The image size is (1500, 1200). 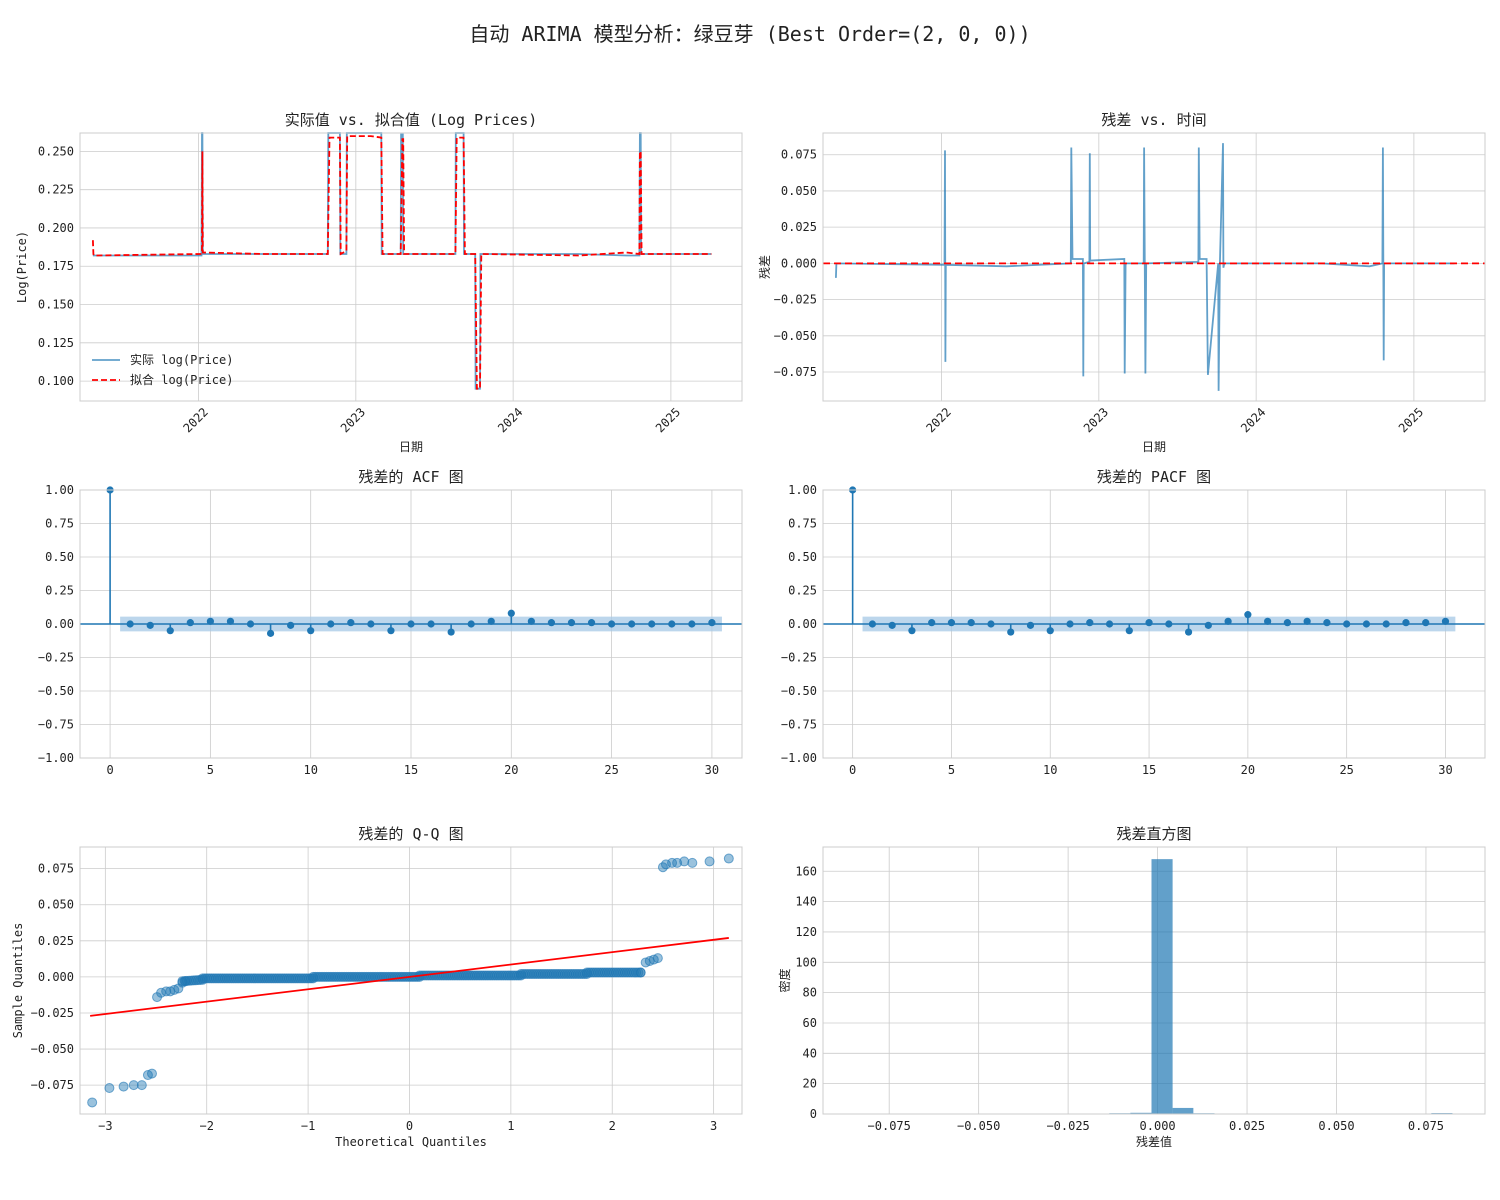 I want to click on fit-border, so click(x=411, y=267).